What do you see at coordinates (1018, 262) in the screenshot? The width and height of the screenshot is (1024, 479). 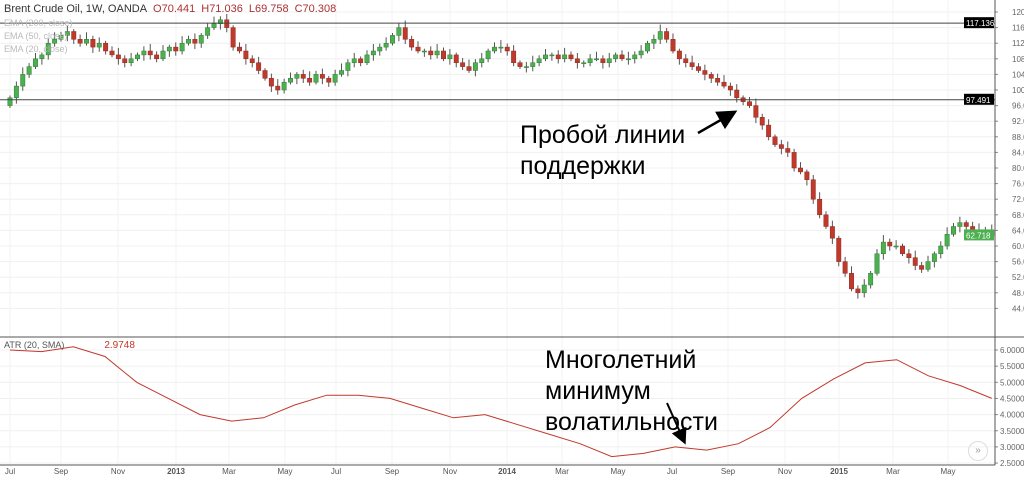 I see `y-tick-label: 56.000` at bounding box center [1018, 262].